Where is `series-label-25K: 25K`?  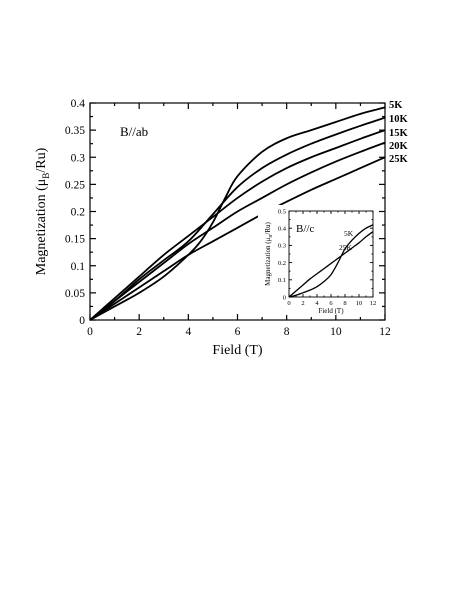
series-label-25K: 25K is located at coordinates (399, 159).